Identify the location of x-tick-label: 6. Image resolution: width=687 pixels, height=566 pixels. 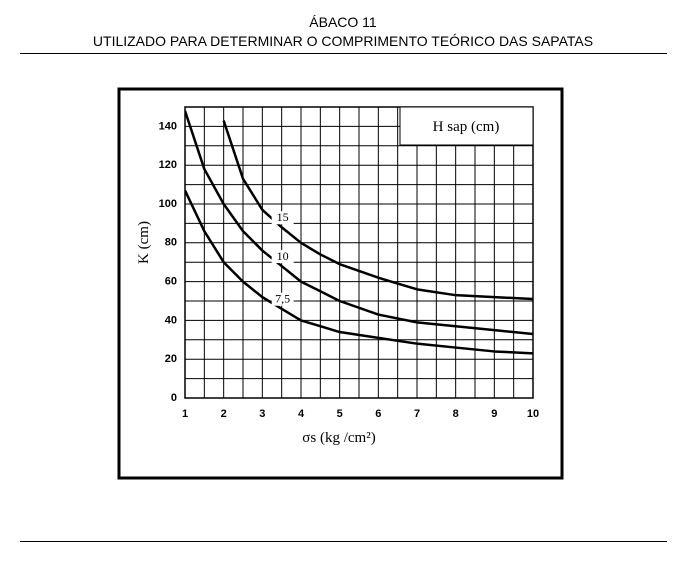
(378, 414).